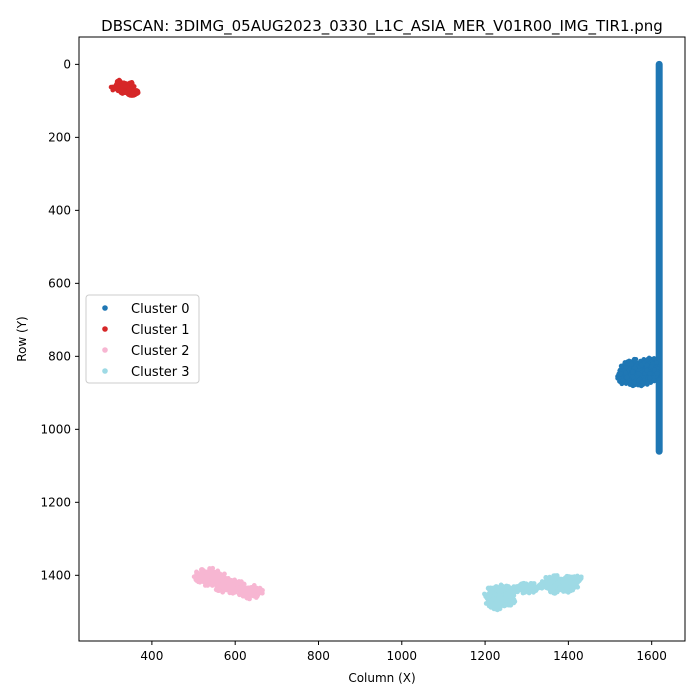  What do you see at coordinates (22, 338) in the screenshot?
I see `y-axis-label: Row (Y)` at bounding box center [22, 338].